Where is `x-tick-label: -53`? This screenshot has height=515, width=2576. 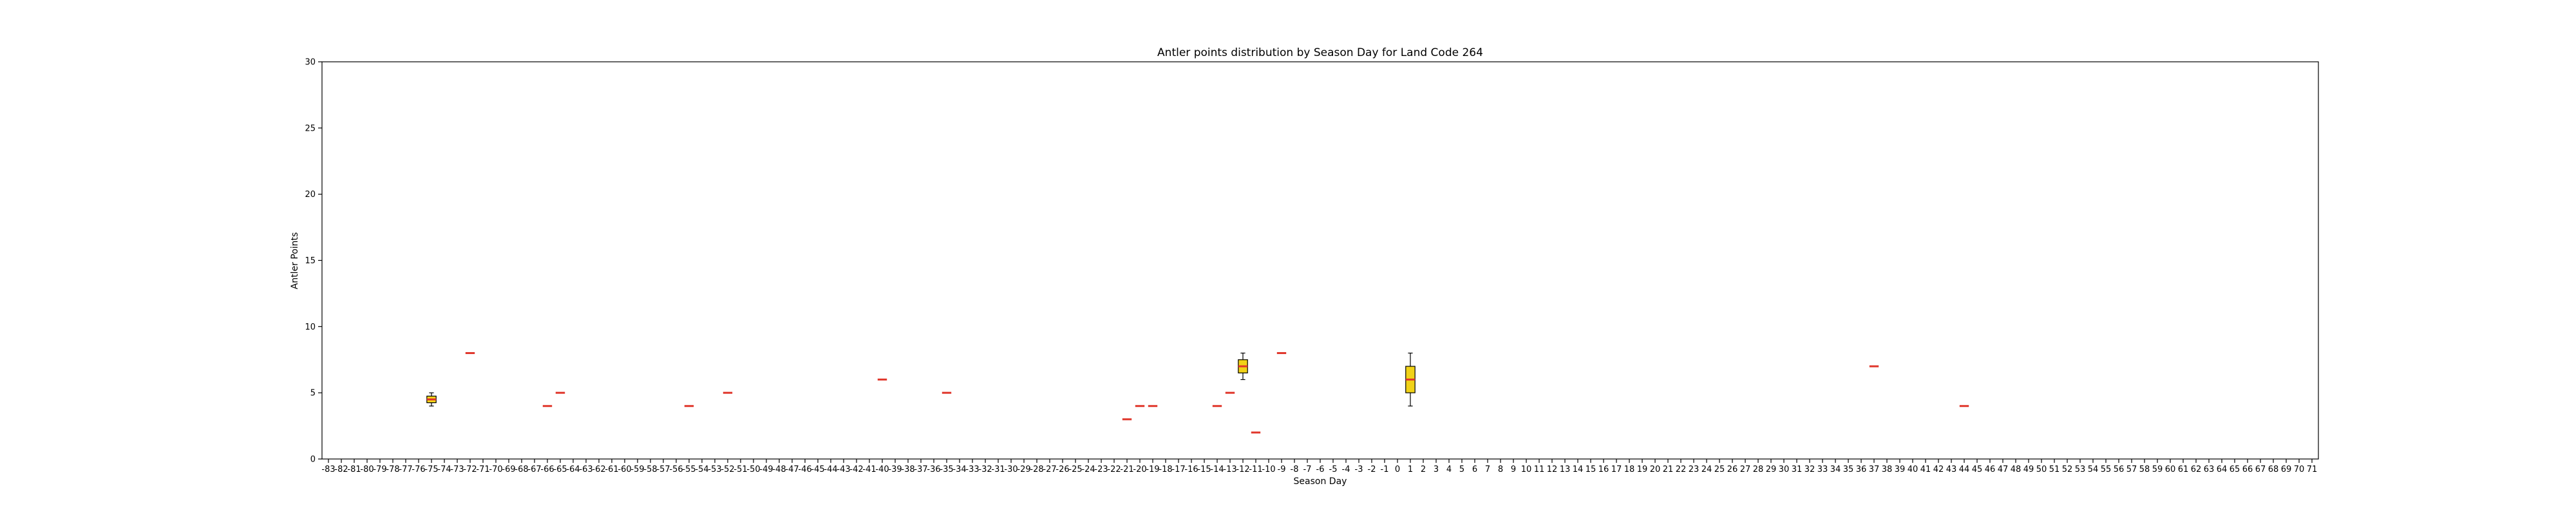 x-tick-label: -53 is located at coordinates (715, 470).